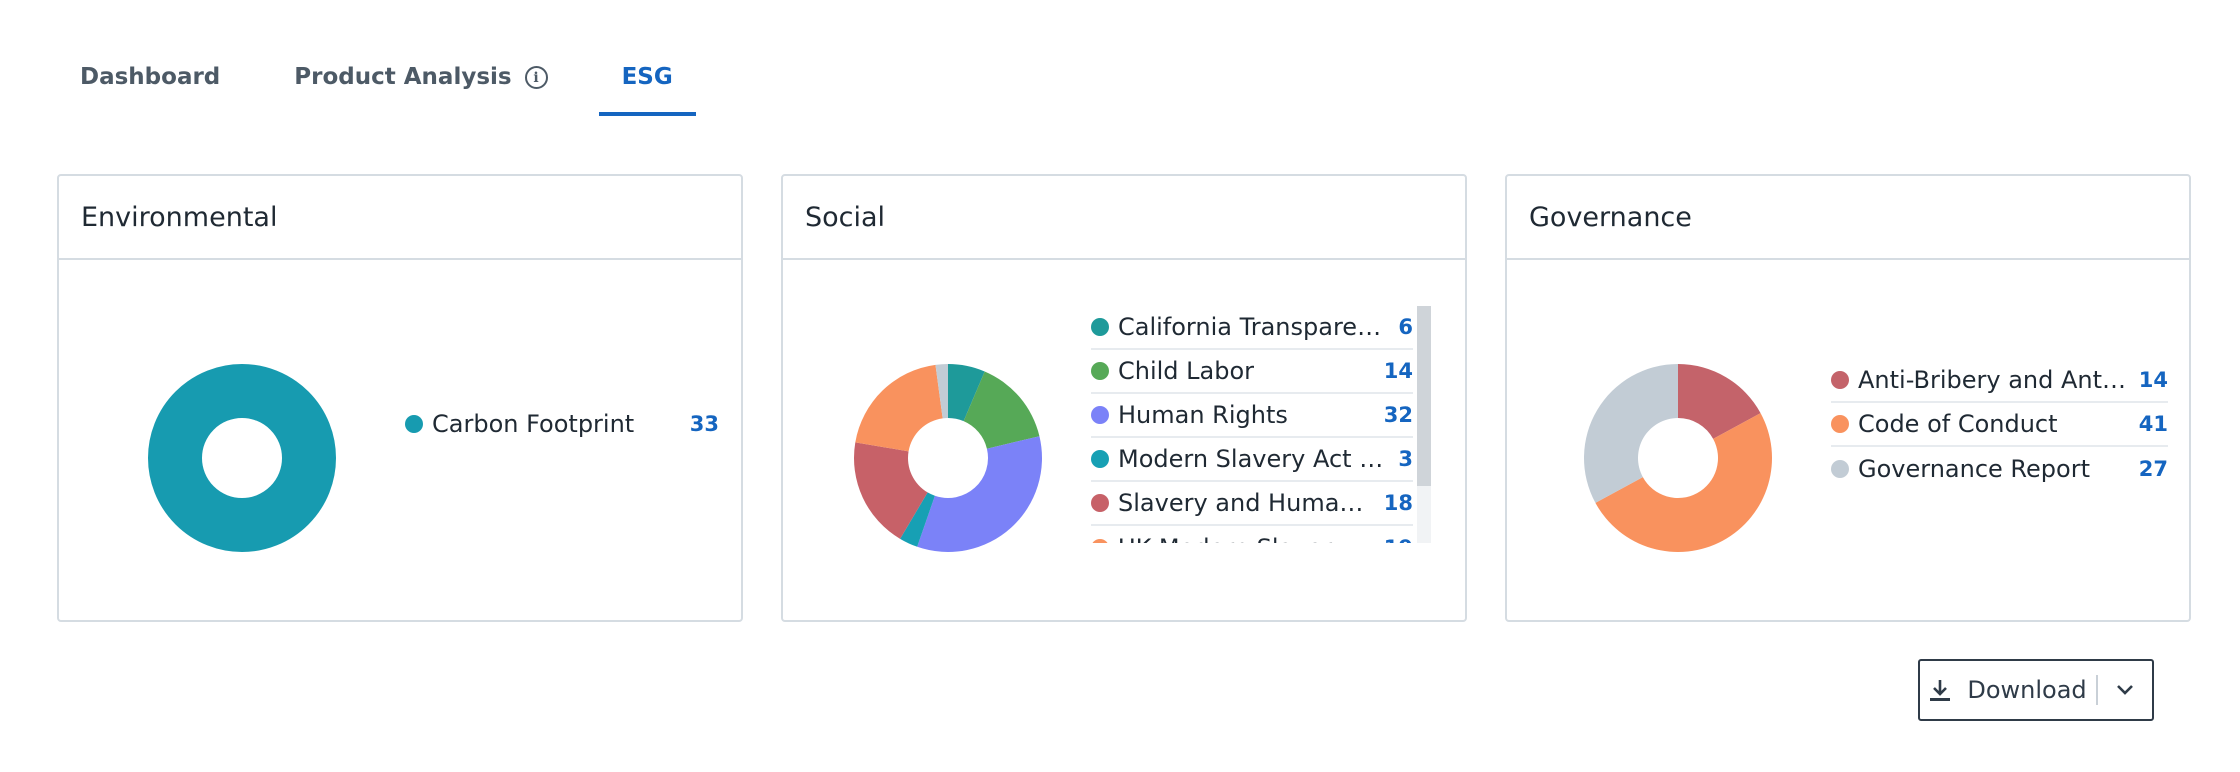  I want to click on legend-count: 33, so click(704, 424).